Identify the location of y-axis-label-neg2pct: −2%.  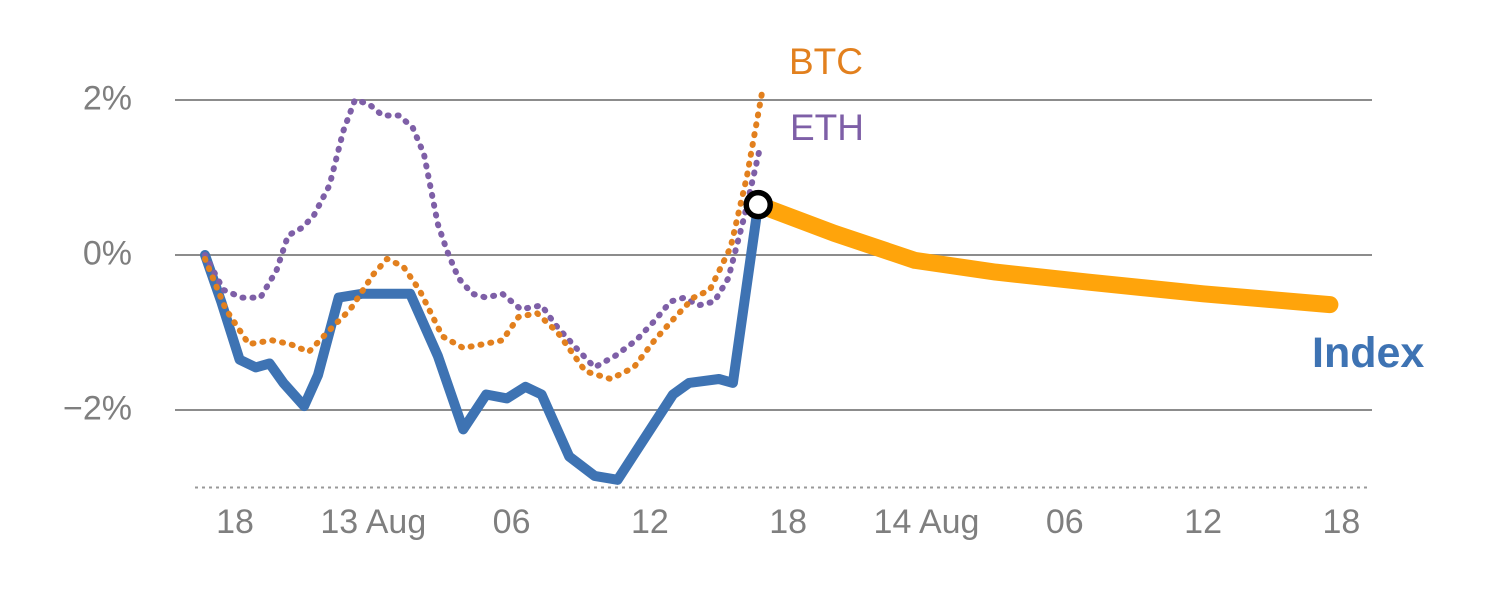
(97, 408).